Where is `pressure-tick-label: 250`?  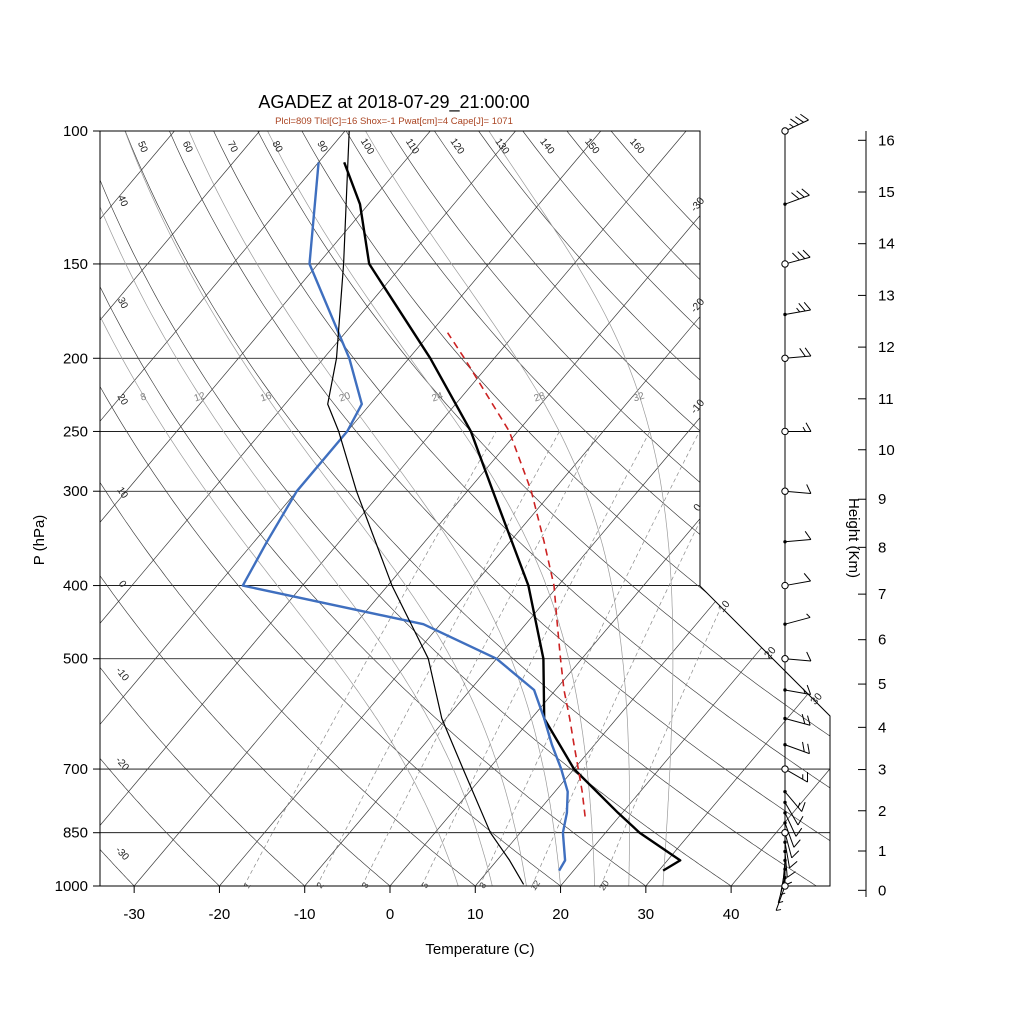 pressure-tick-label: 250 is located at coordinates (75, 431).